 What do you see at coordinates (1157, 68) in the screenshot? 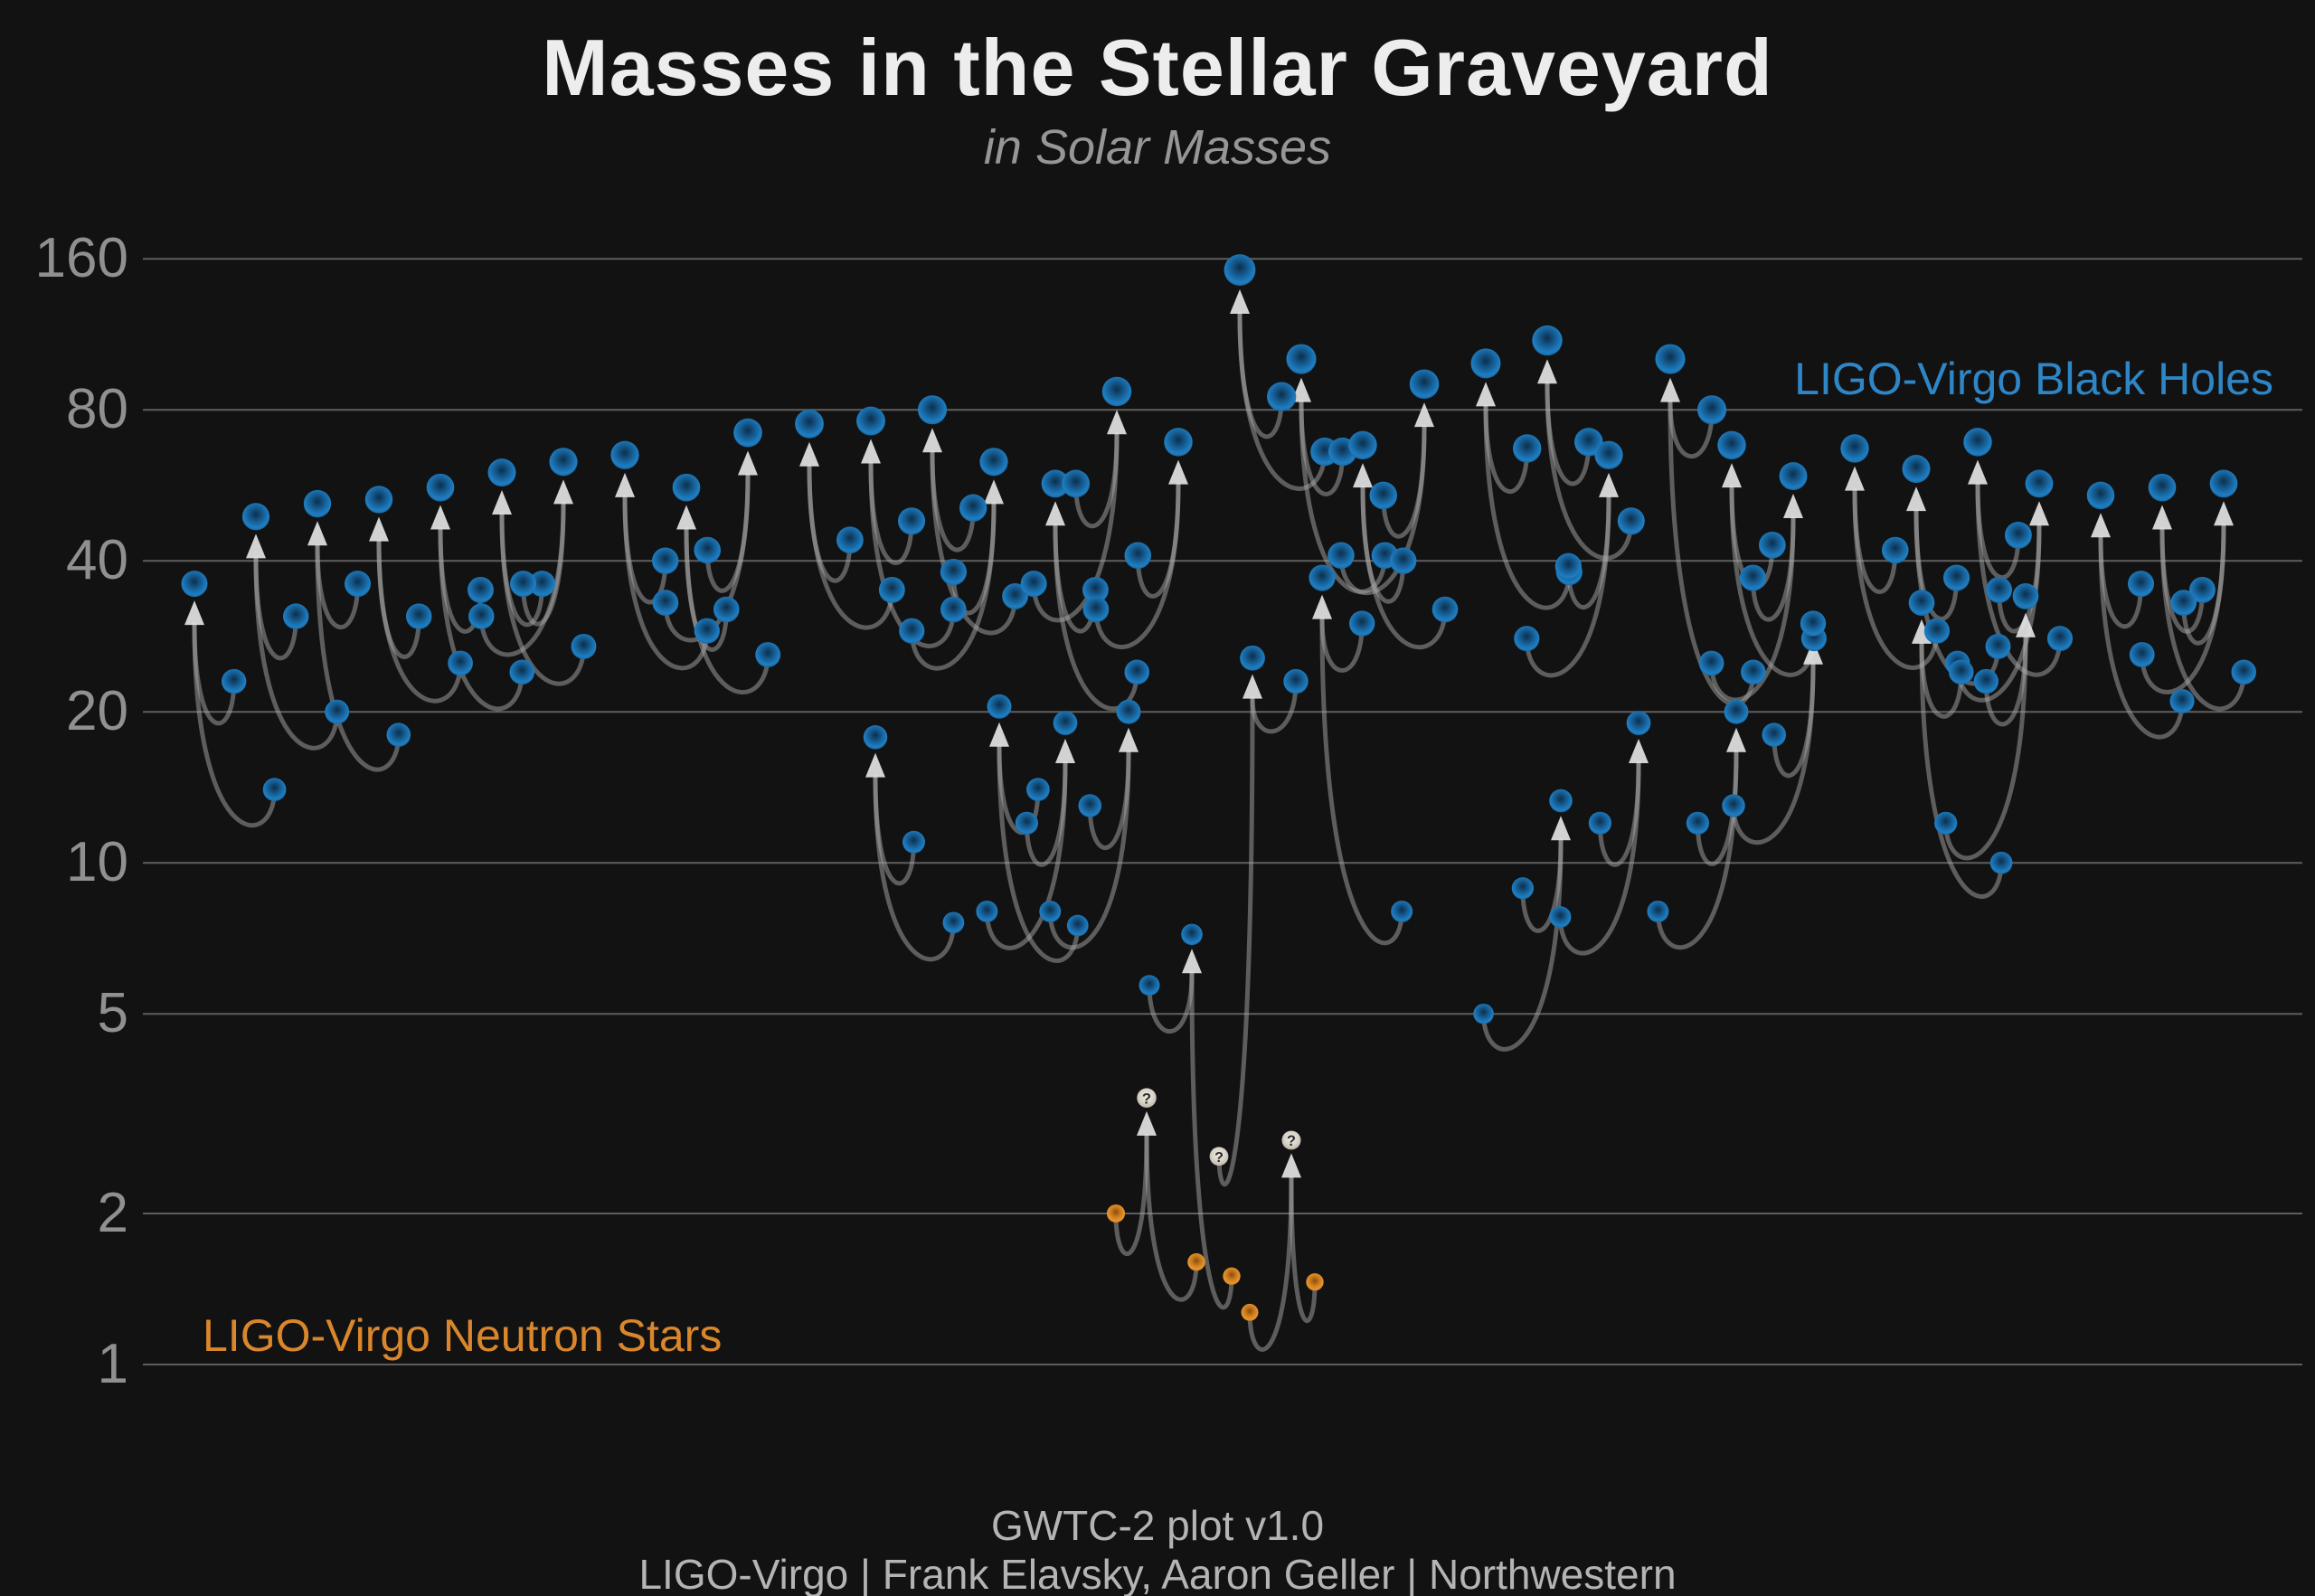
I see `chart-title: Masses in the Stellar Graveyard` at bounding box center [1157, 68].